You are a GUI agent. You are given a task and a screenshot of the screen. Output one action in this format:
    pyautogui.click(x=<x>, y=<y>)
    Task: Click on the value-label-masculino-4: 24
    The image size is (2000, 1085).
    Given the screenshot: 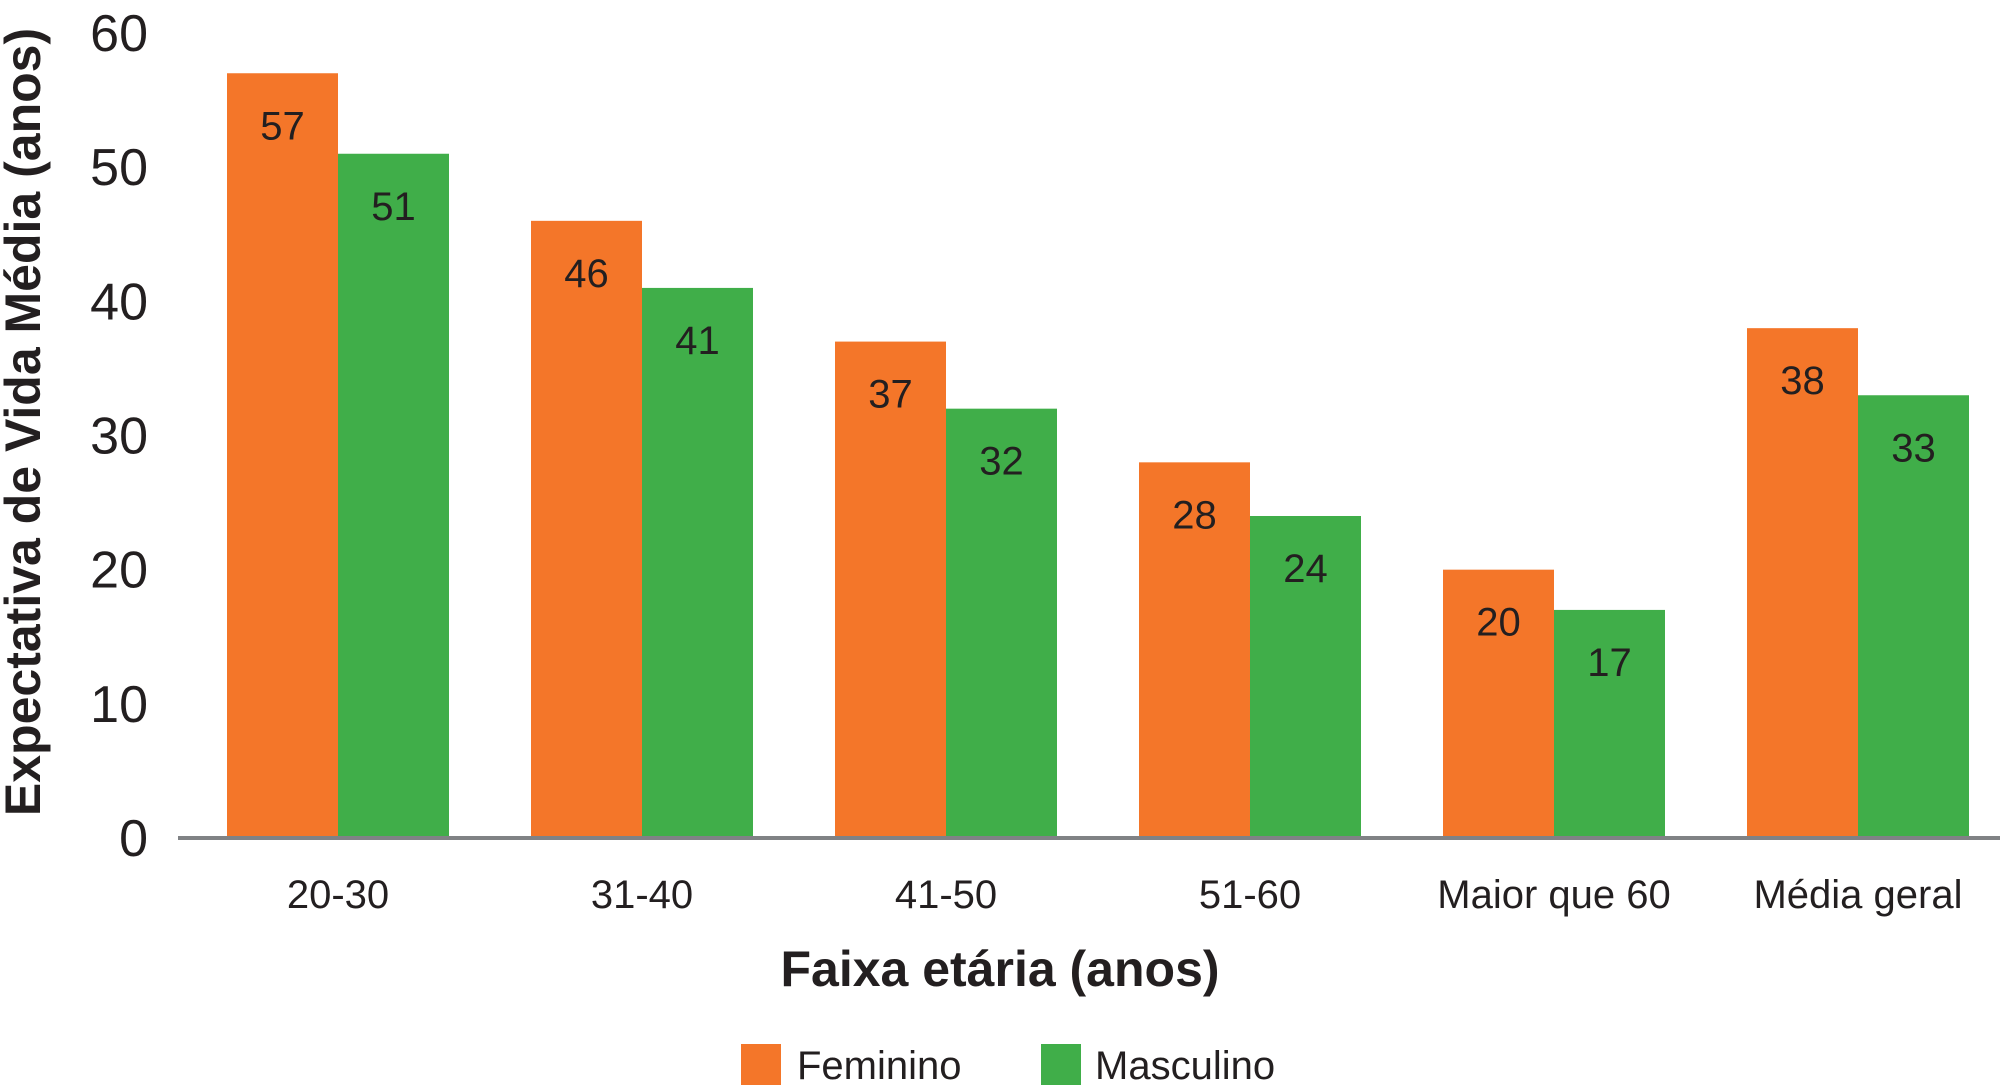 What is the action you would take?
    pyautogui.click(x=1305, y=569)
    